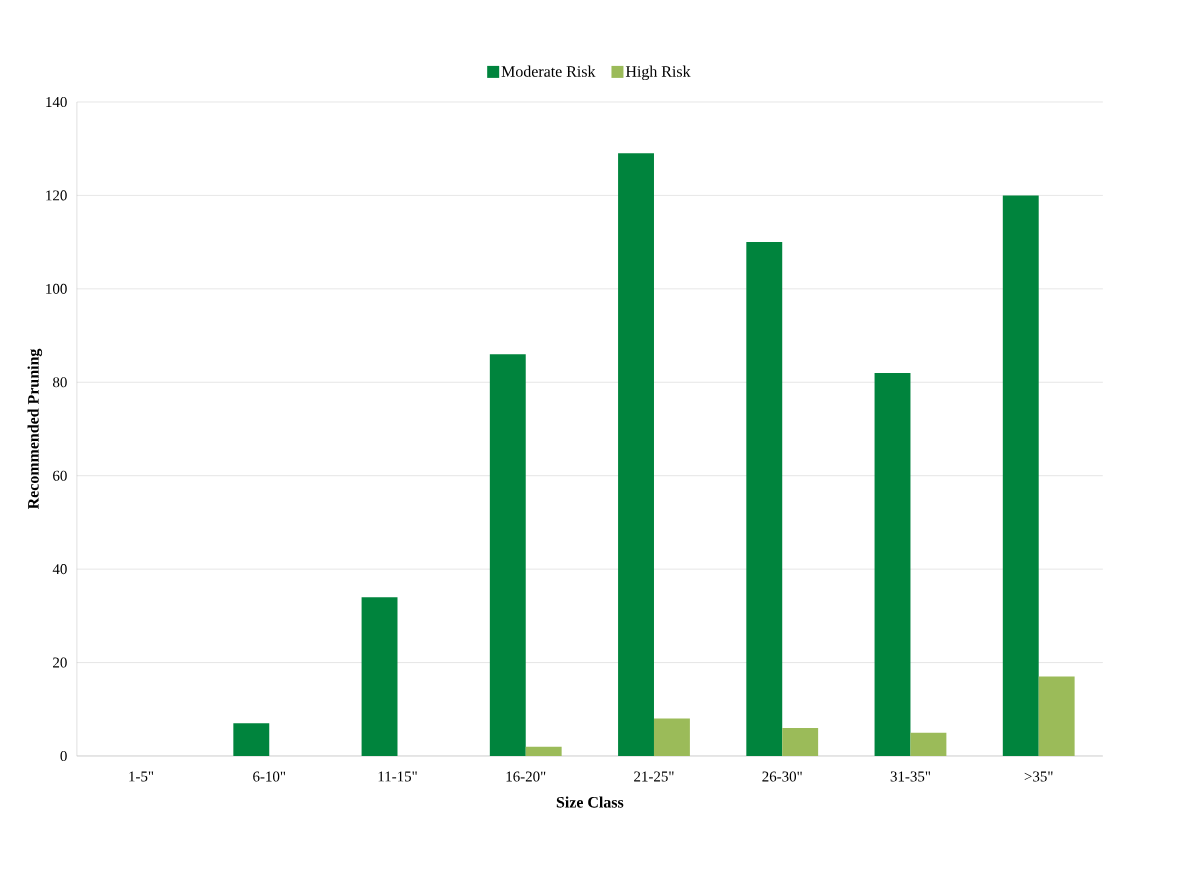 The height and width of the screenshot is (878, 1196). What do you see at coordinates (35, 429) in the screenshot?
I see `y-axis-title: Recommended Pruning` at bounding box center [35, 429].